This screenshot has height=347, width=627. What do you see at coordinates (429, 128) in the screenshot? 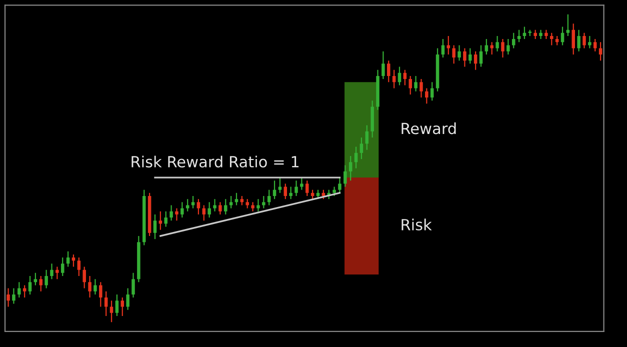
I see `band-label: Reward` at bounding box center [429, 128].